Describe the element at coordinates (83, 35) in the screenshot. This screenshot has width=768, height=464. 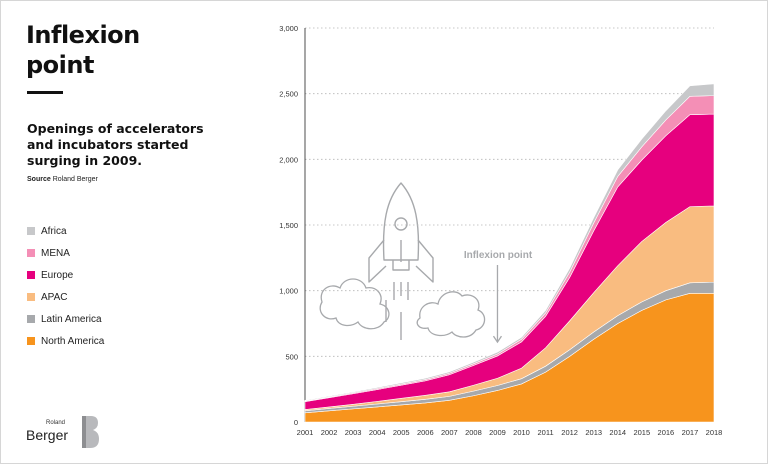
I see `title-line-1: Inflexion` at that location.